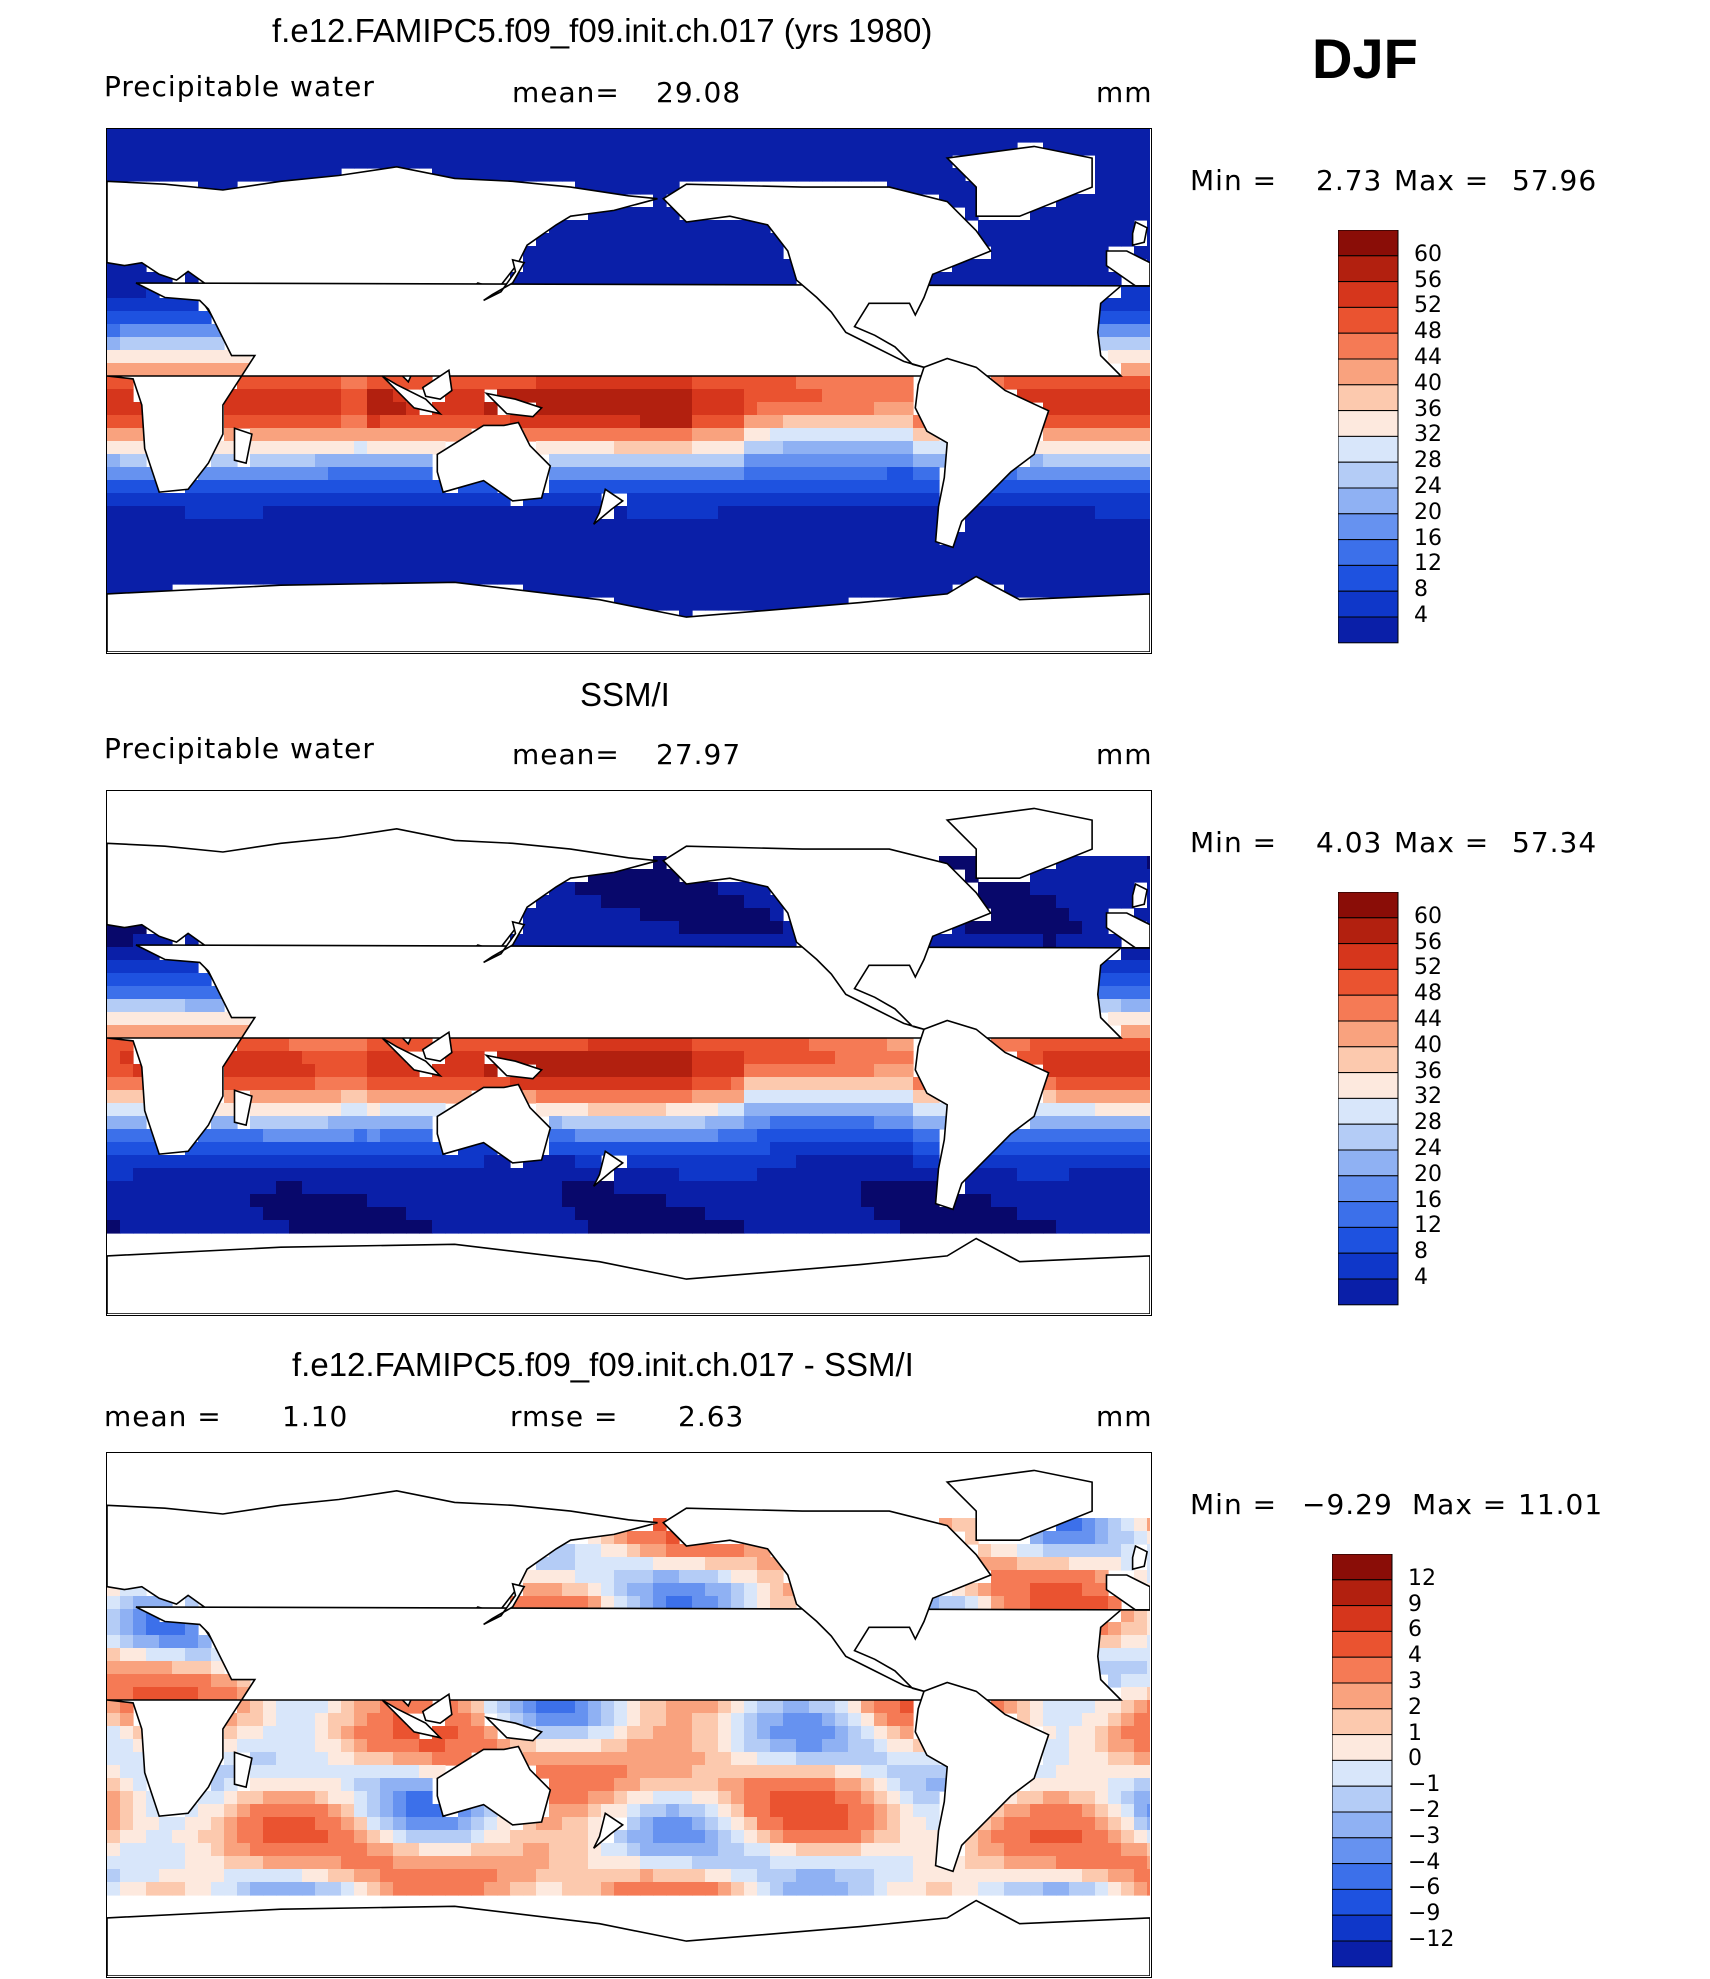  What do you see at coordinates (1428, 1097) in the screenshot?
I see `colorbar-level-label: 32` at bounding box center [1428, 1097].